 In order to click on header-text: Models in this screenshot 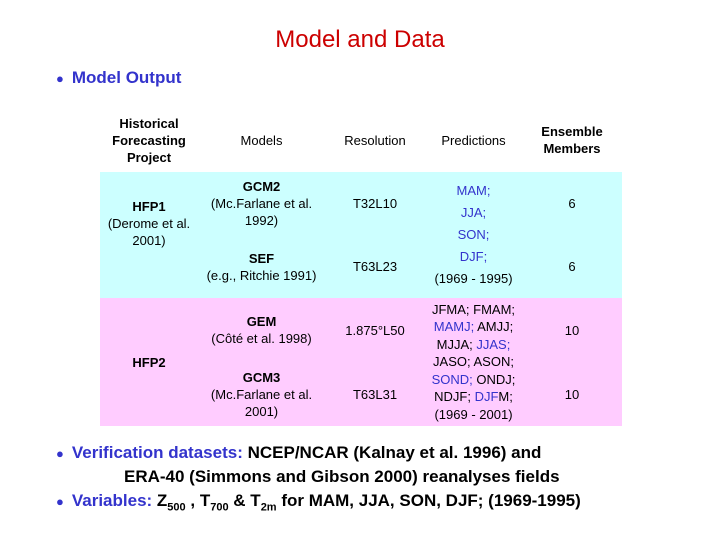, I will do `click(261, 140)`.